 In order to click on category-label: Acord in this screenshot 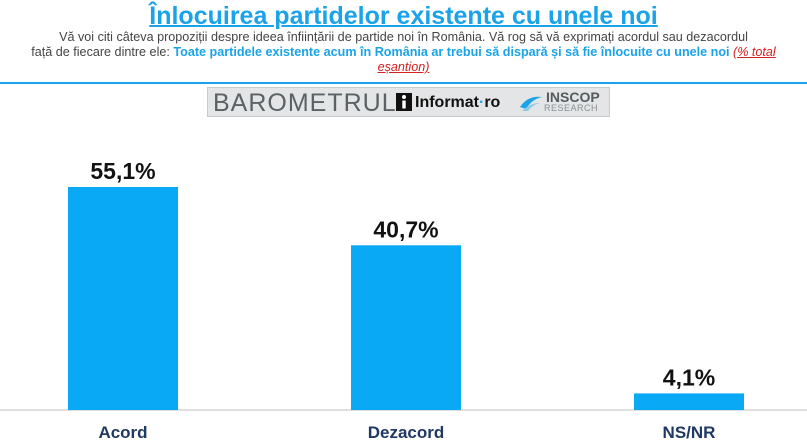, I will do `click(122, 432)`.